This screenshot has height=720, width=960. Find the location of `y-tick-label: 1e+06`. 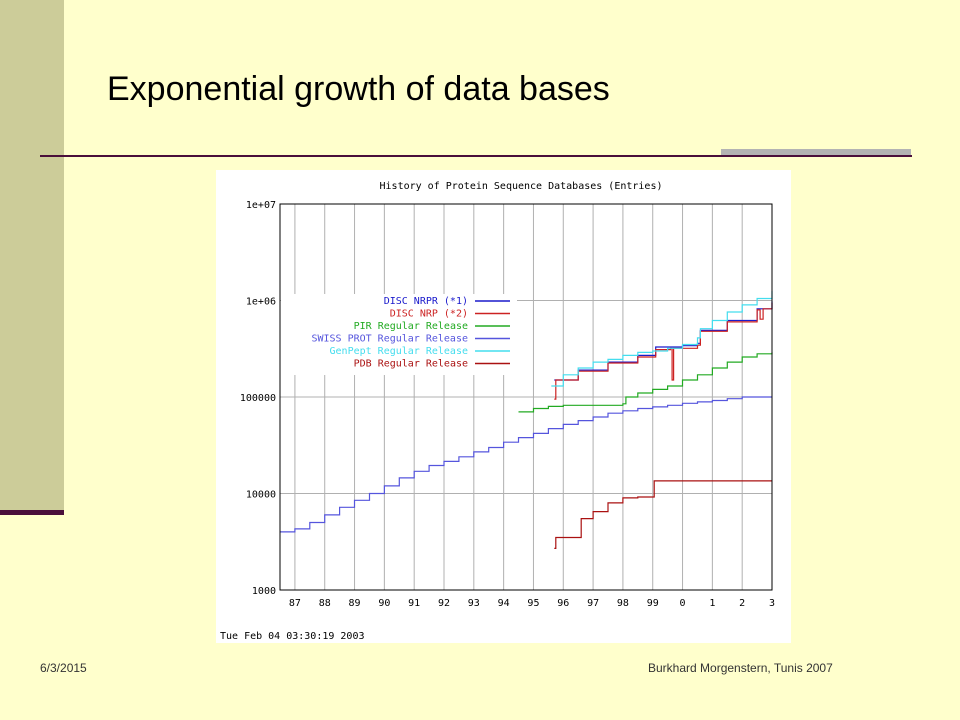

y-tick-label: 1e+06 is located at coordinates (261, 302).